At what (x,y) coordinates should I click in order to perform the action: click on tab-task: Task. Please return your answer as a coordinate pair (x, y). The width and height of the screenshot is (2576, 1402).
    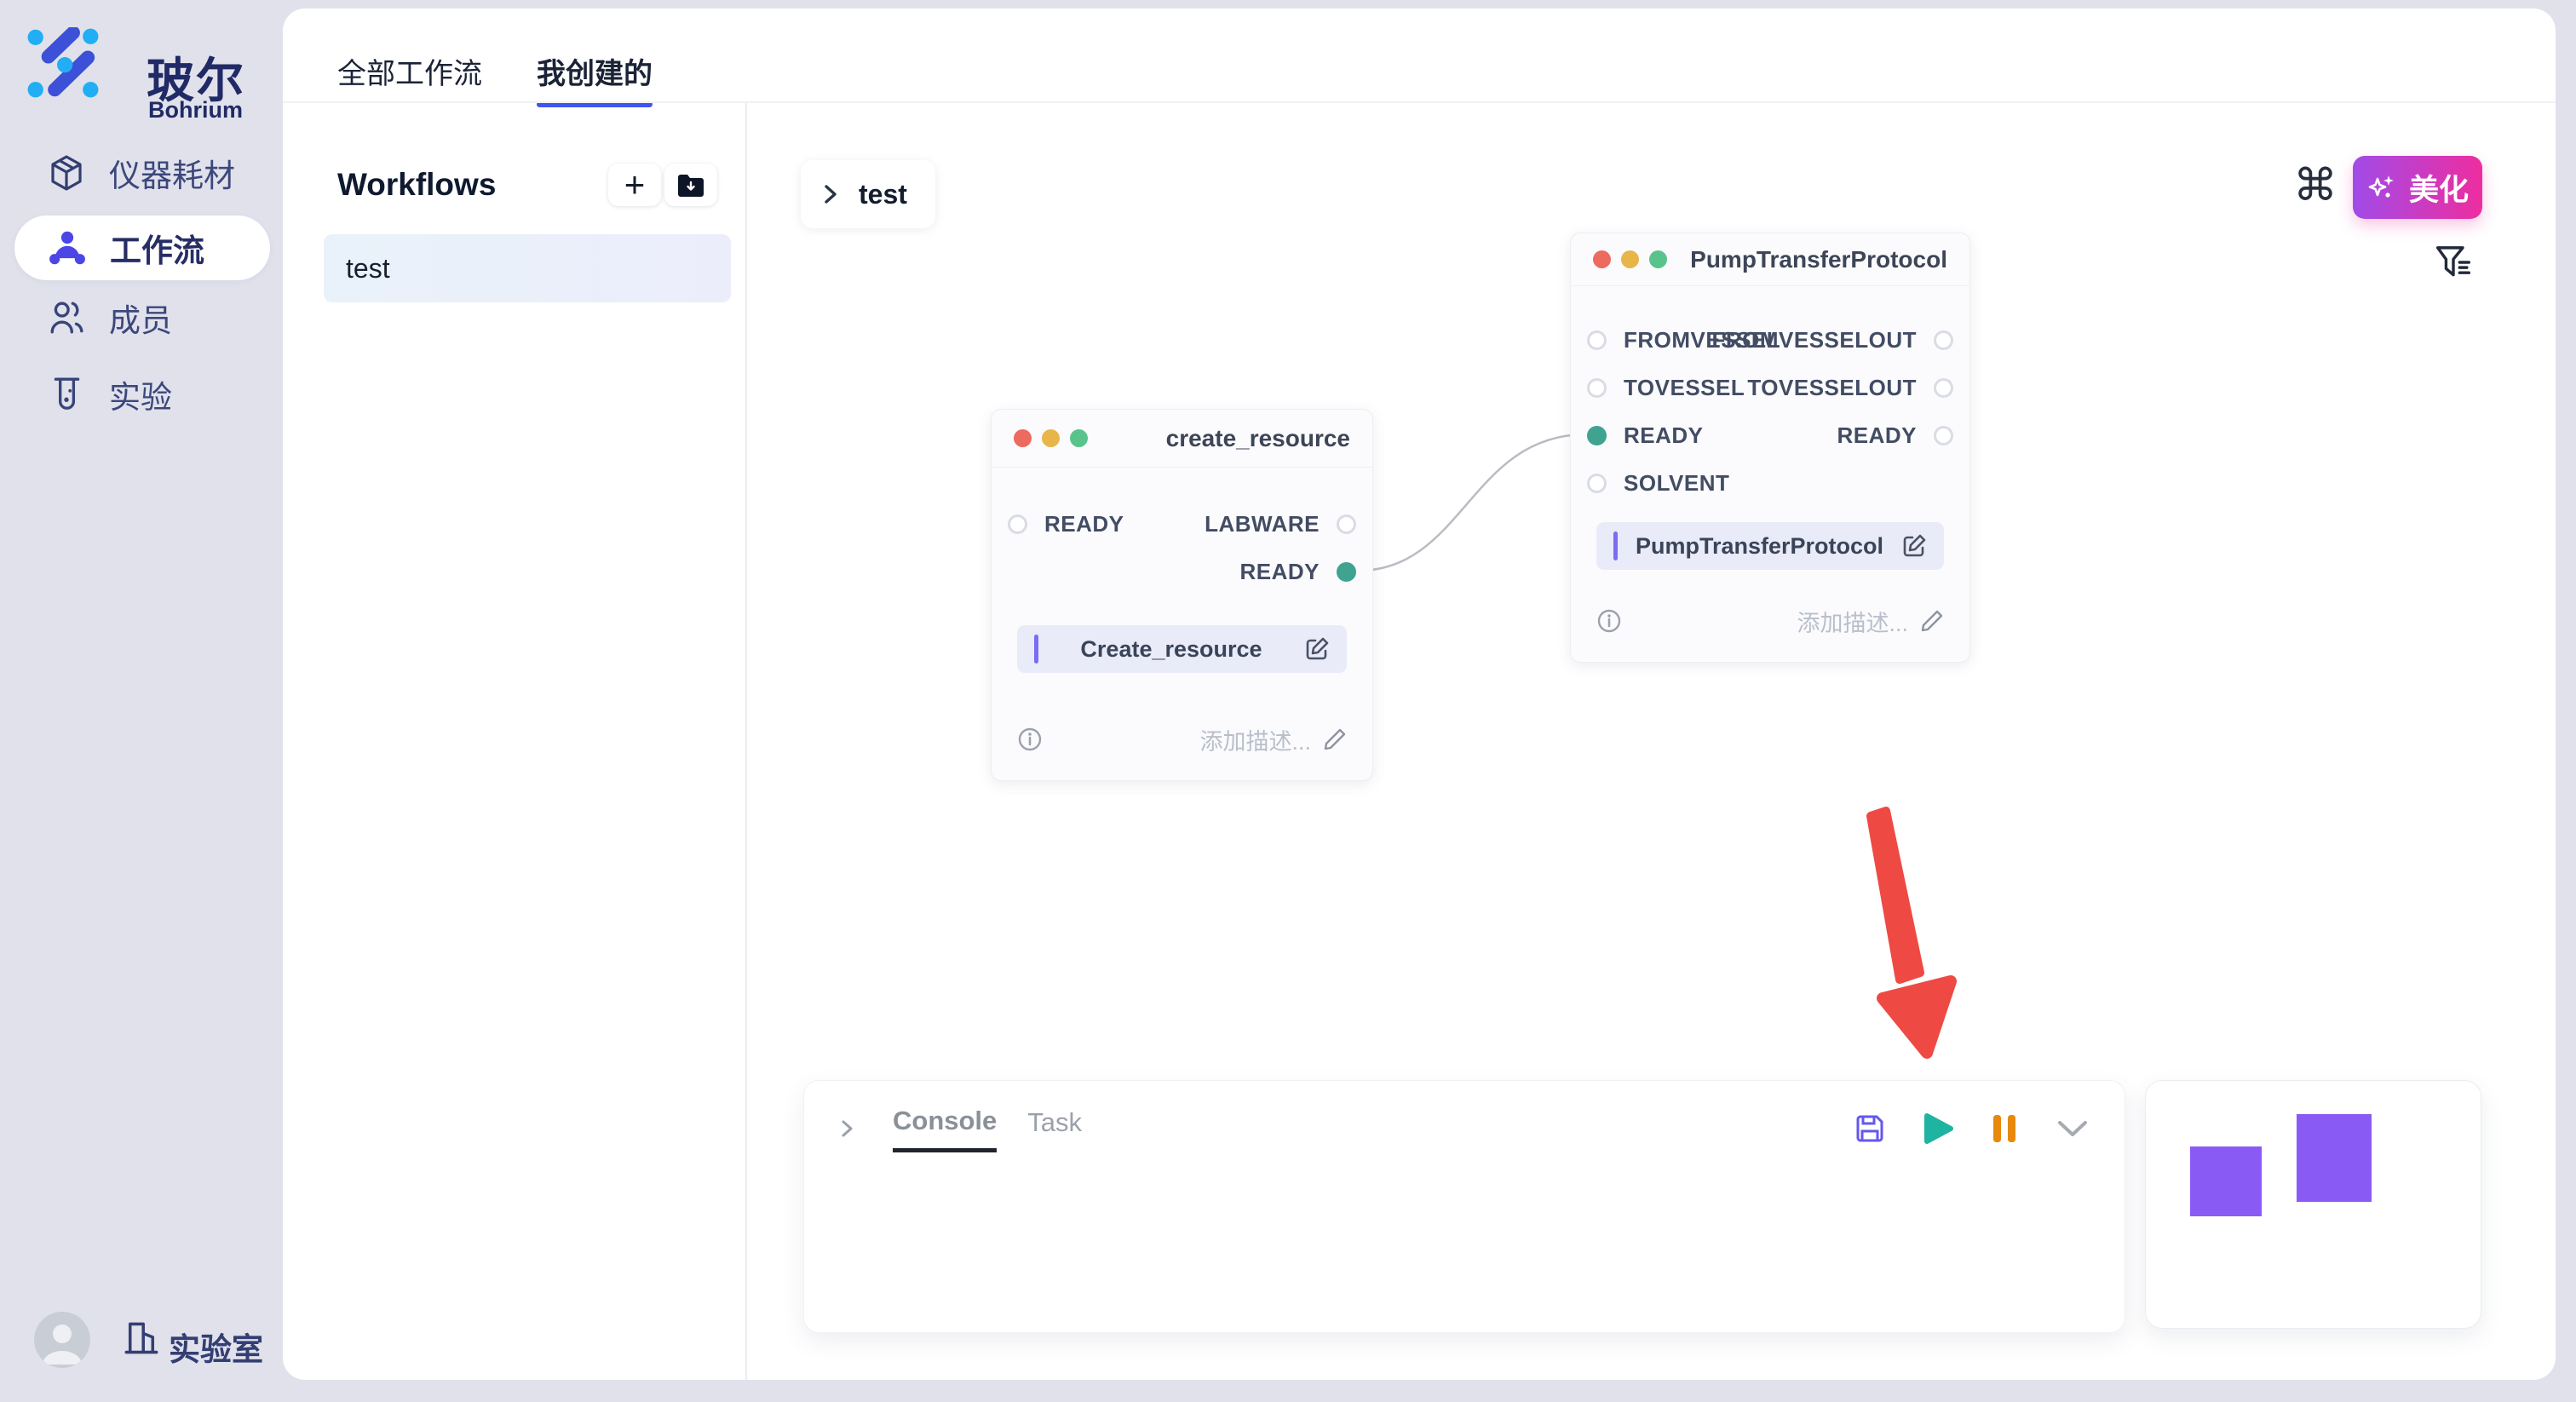
    Looking at the image, I should click on (1055, 1122).